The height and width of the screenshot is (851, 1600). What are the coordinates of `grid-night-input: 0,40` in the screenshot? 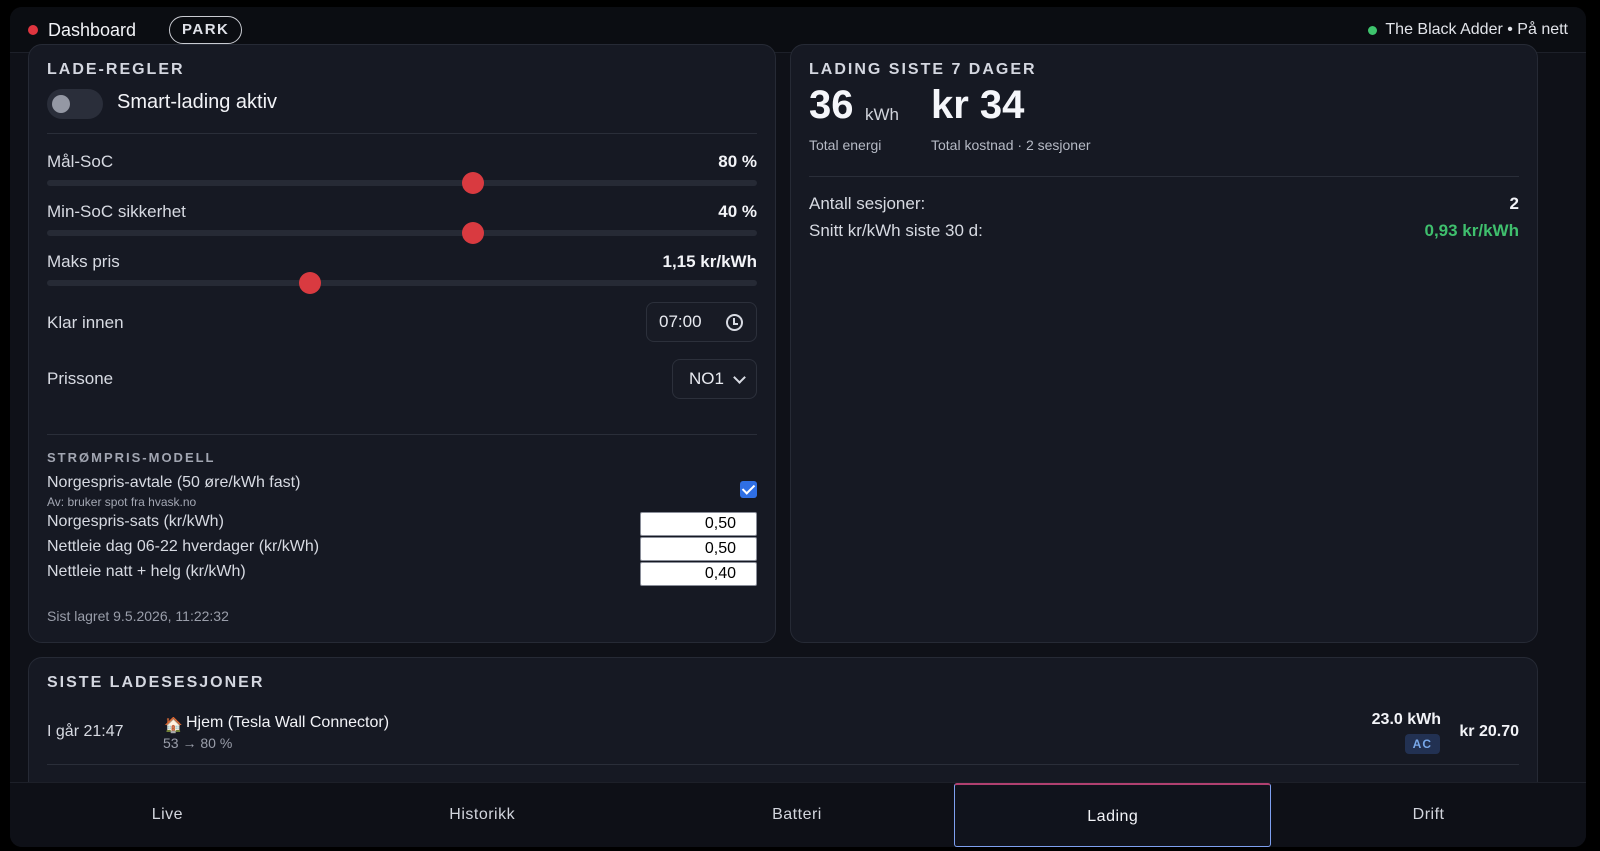 It's located at (698, 574).